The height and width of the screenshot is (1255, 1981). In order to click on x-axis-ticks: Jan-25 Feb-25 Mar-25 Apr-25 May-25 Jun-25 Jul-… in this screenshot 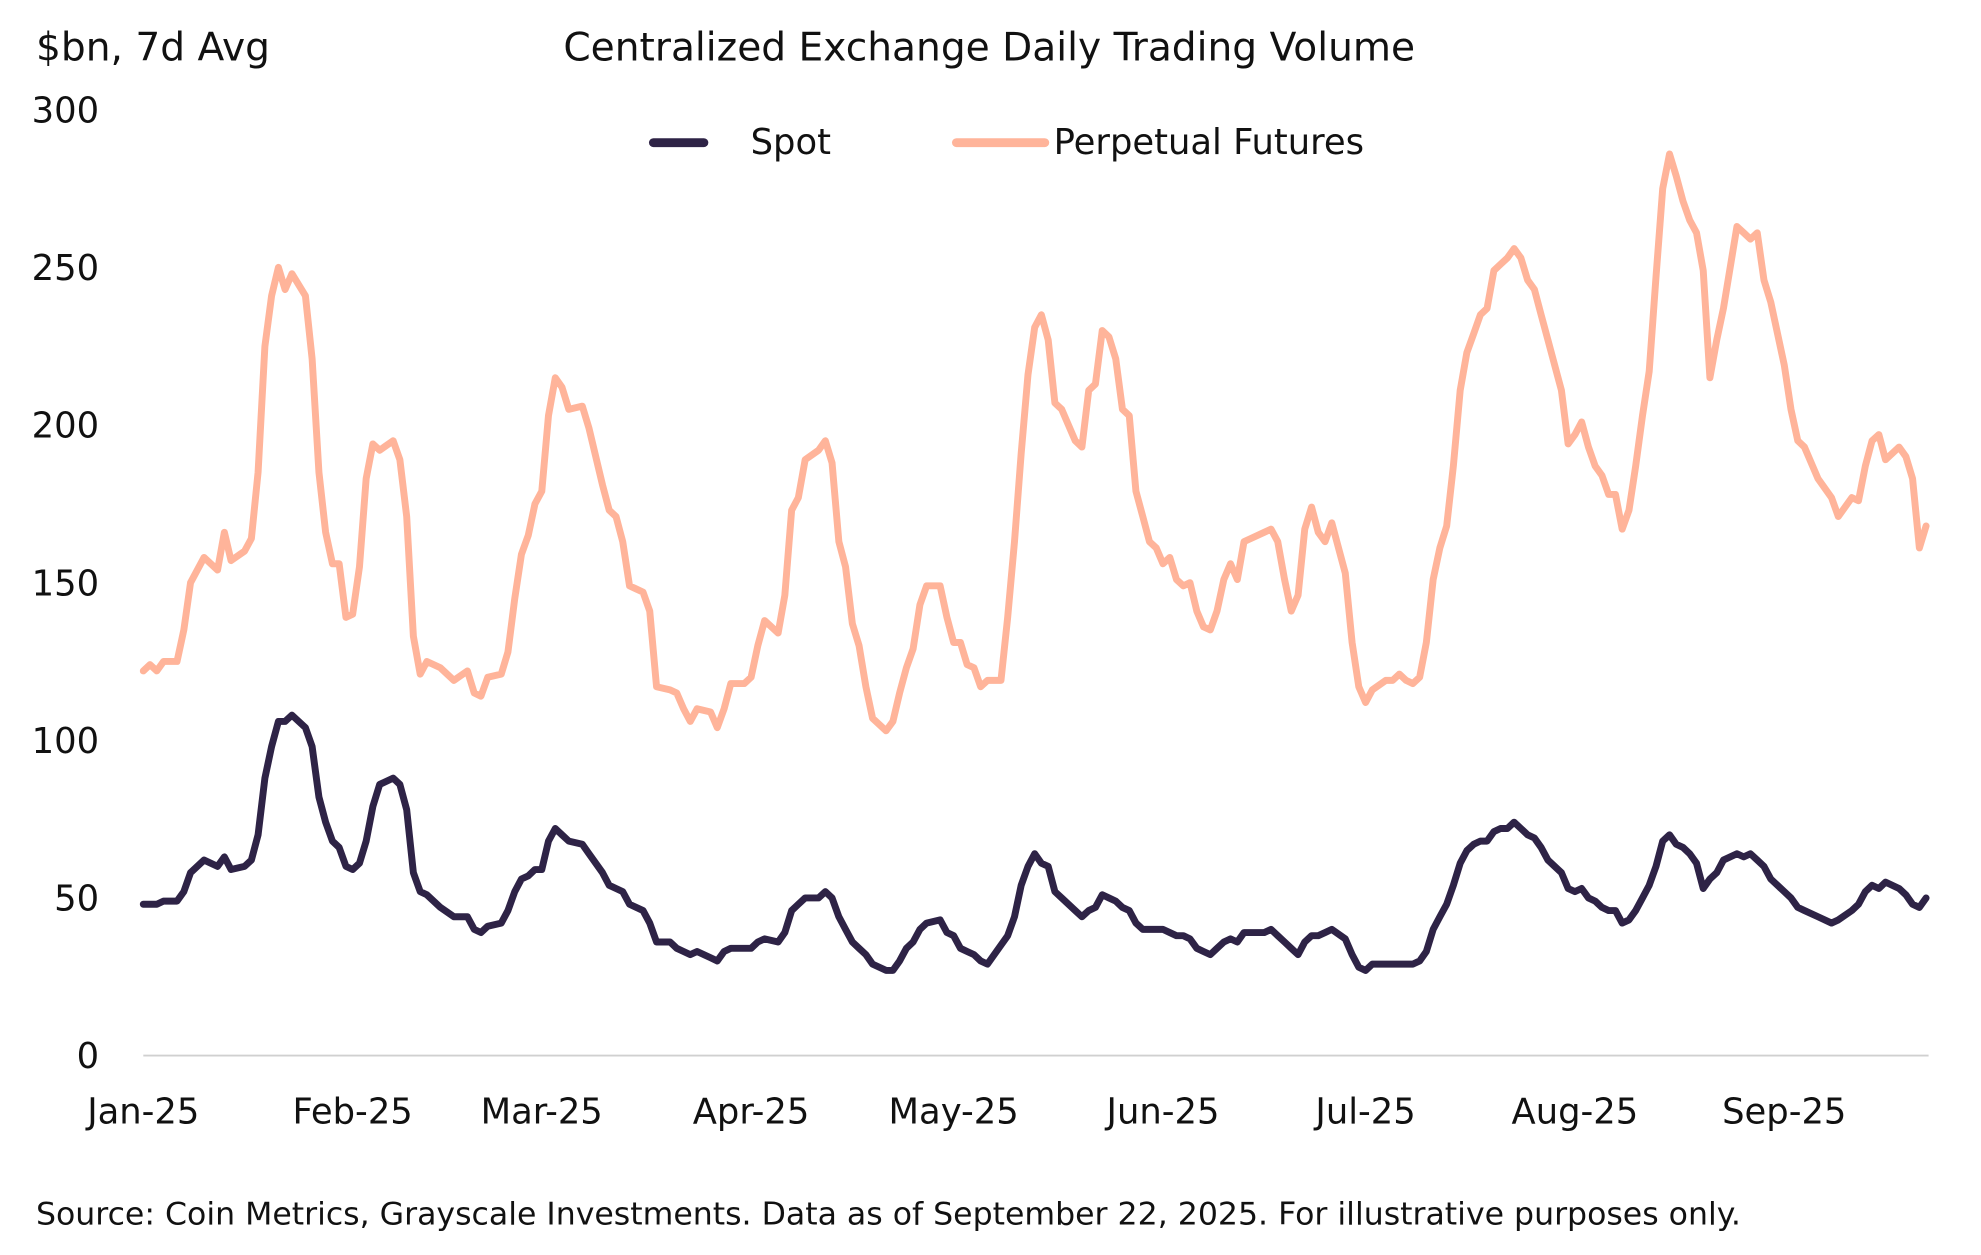, I will do `click(965, 1112)`.